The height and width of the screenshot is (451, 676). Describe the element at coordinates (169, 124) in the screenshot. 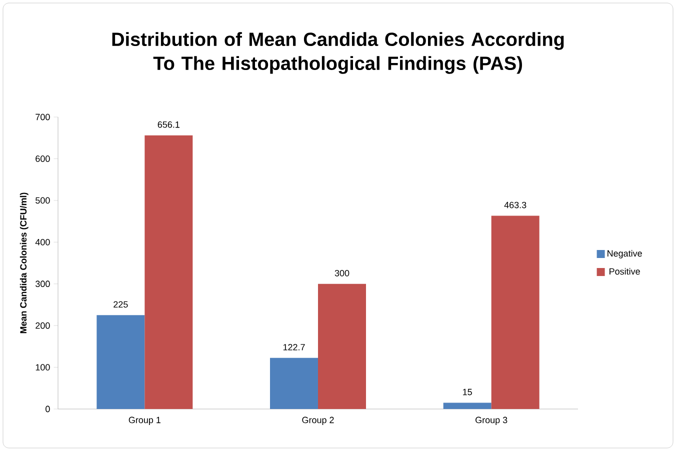

I see `data-label: 656.1` at that location.